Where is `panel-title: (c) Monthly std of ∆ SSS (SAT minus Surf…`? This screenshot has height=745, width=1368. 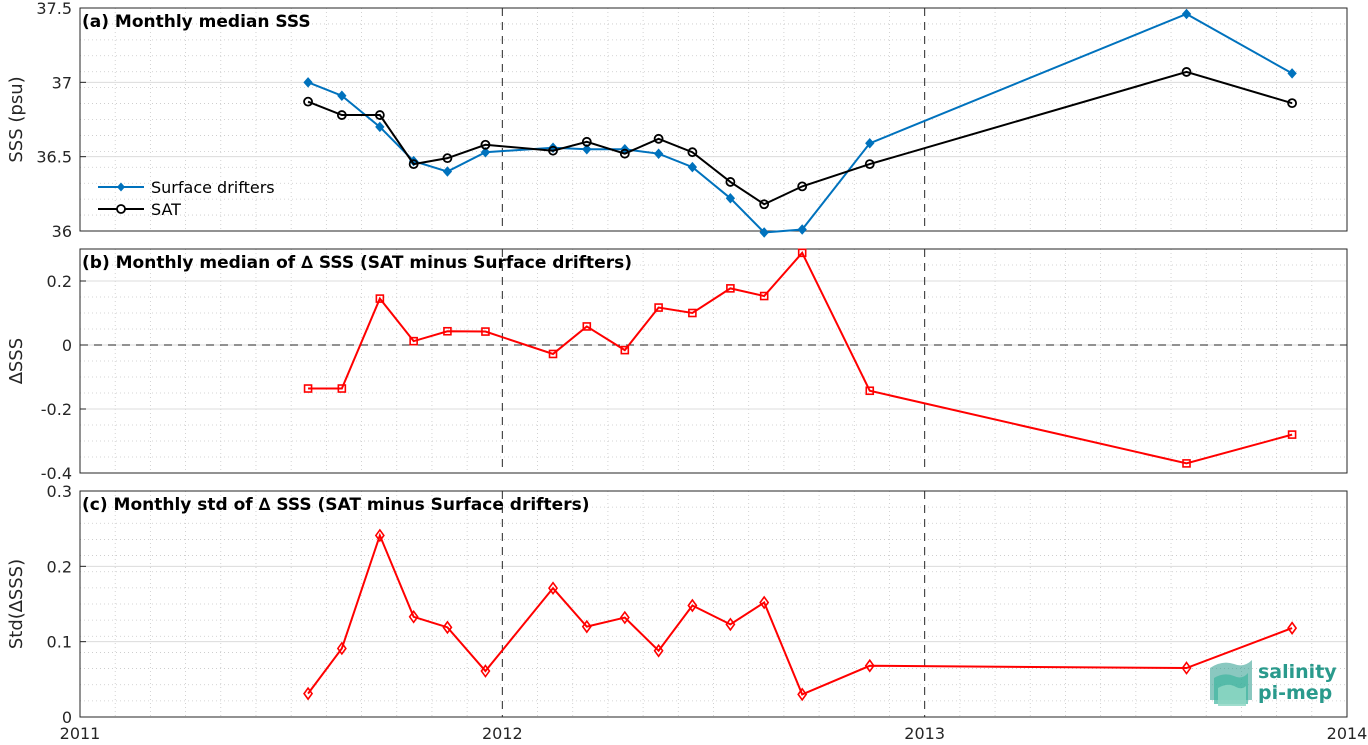
panel-title: (c) Monthly std of ∆ SSS (SAT minus Surf… is located at coordinates (335, 505).